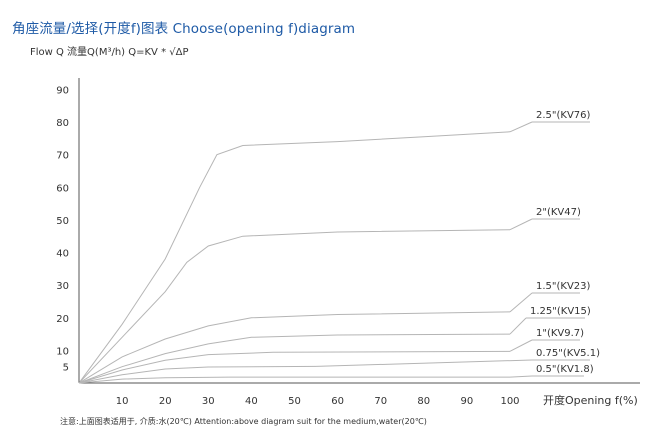 The image size is (650, 444). I want to click on x-tick-label: 50, so click(294, 401).